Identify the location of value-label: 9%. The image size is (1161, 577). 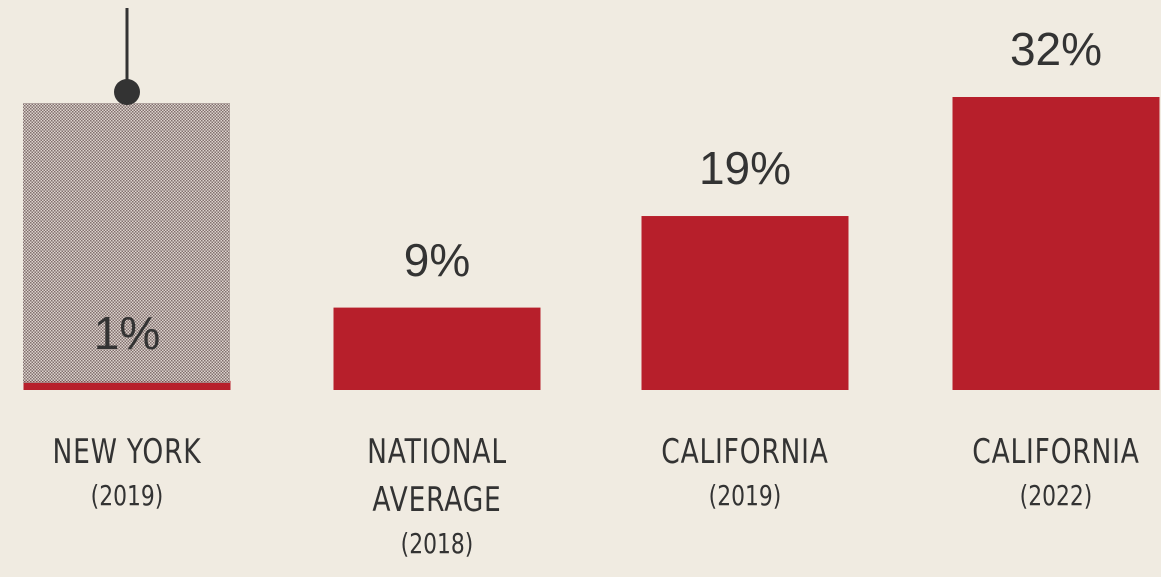
(437, 260).